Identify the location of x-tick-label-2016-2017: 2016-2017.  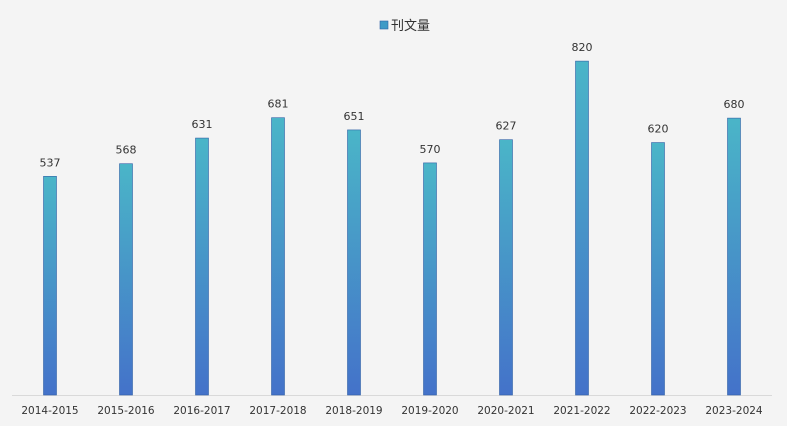
(201, 411).